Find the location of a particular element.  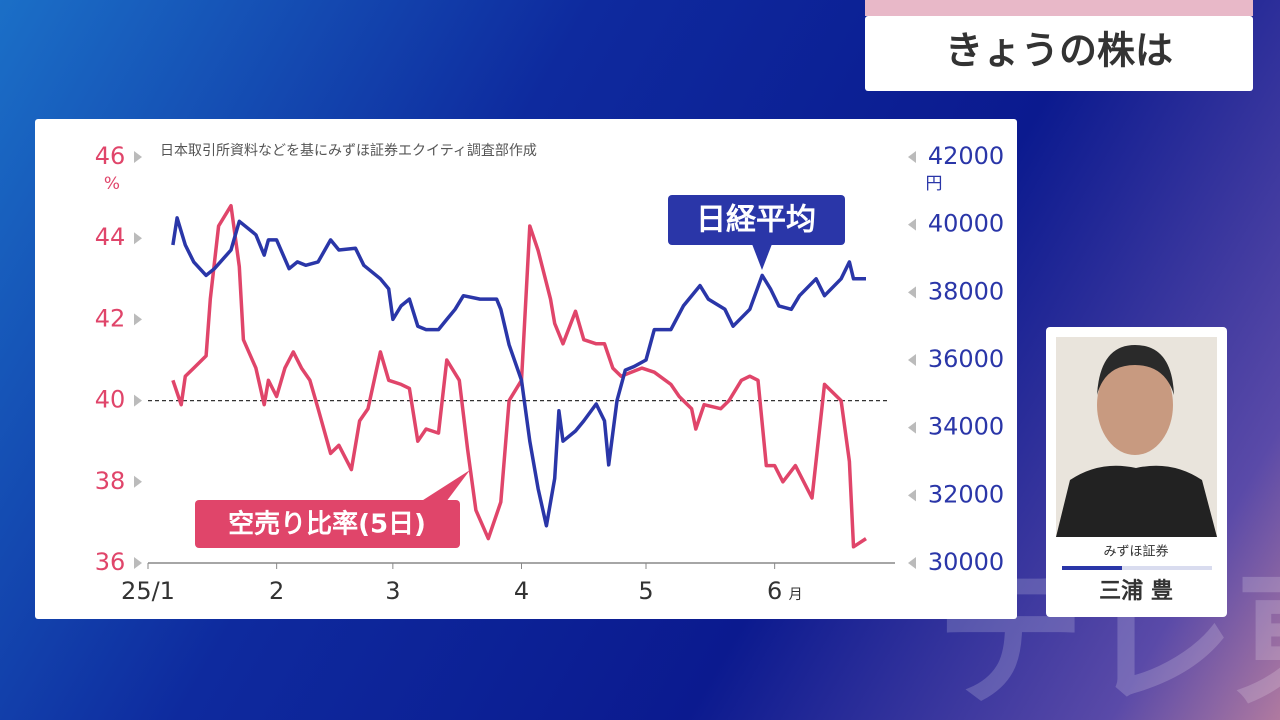

y-tick-label: 44 is located at coordinates (110, 237).